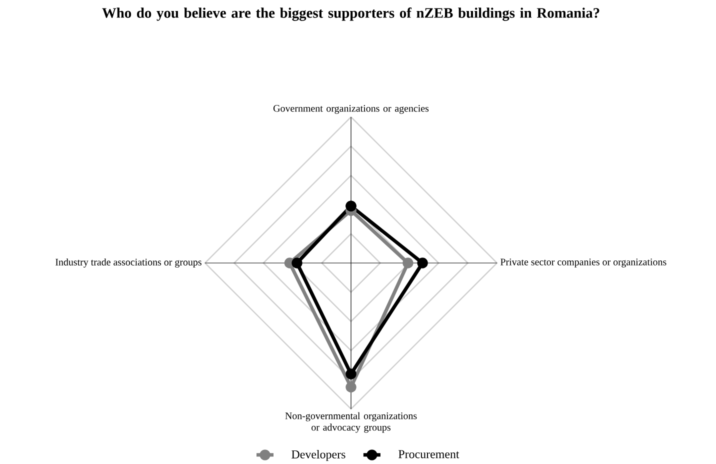 This screenshot has width=716, height=464. I want to click on chart-title: Who do you believe are the biggest supporters of nZEB buildings in Romania?, so click(351, 14).